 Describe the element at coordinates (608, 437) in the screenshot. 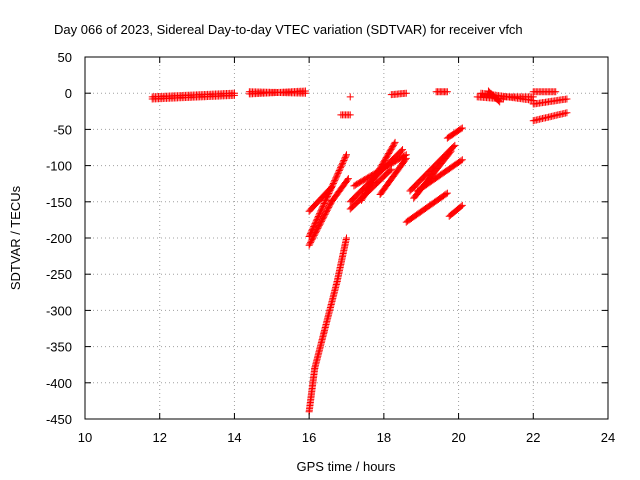

I see `x-tick-label: 24` at that location.